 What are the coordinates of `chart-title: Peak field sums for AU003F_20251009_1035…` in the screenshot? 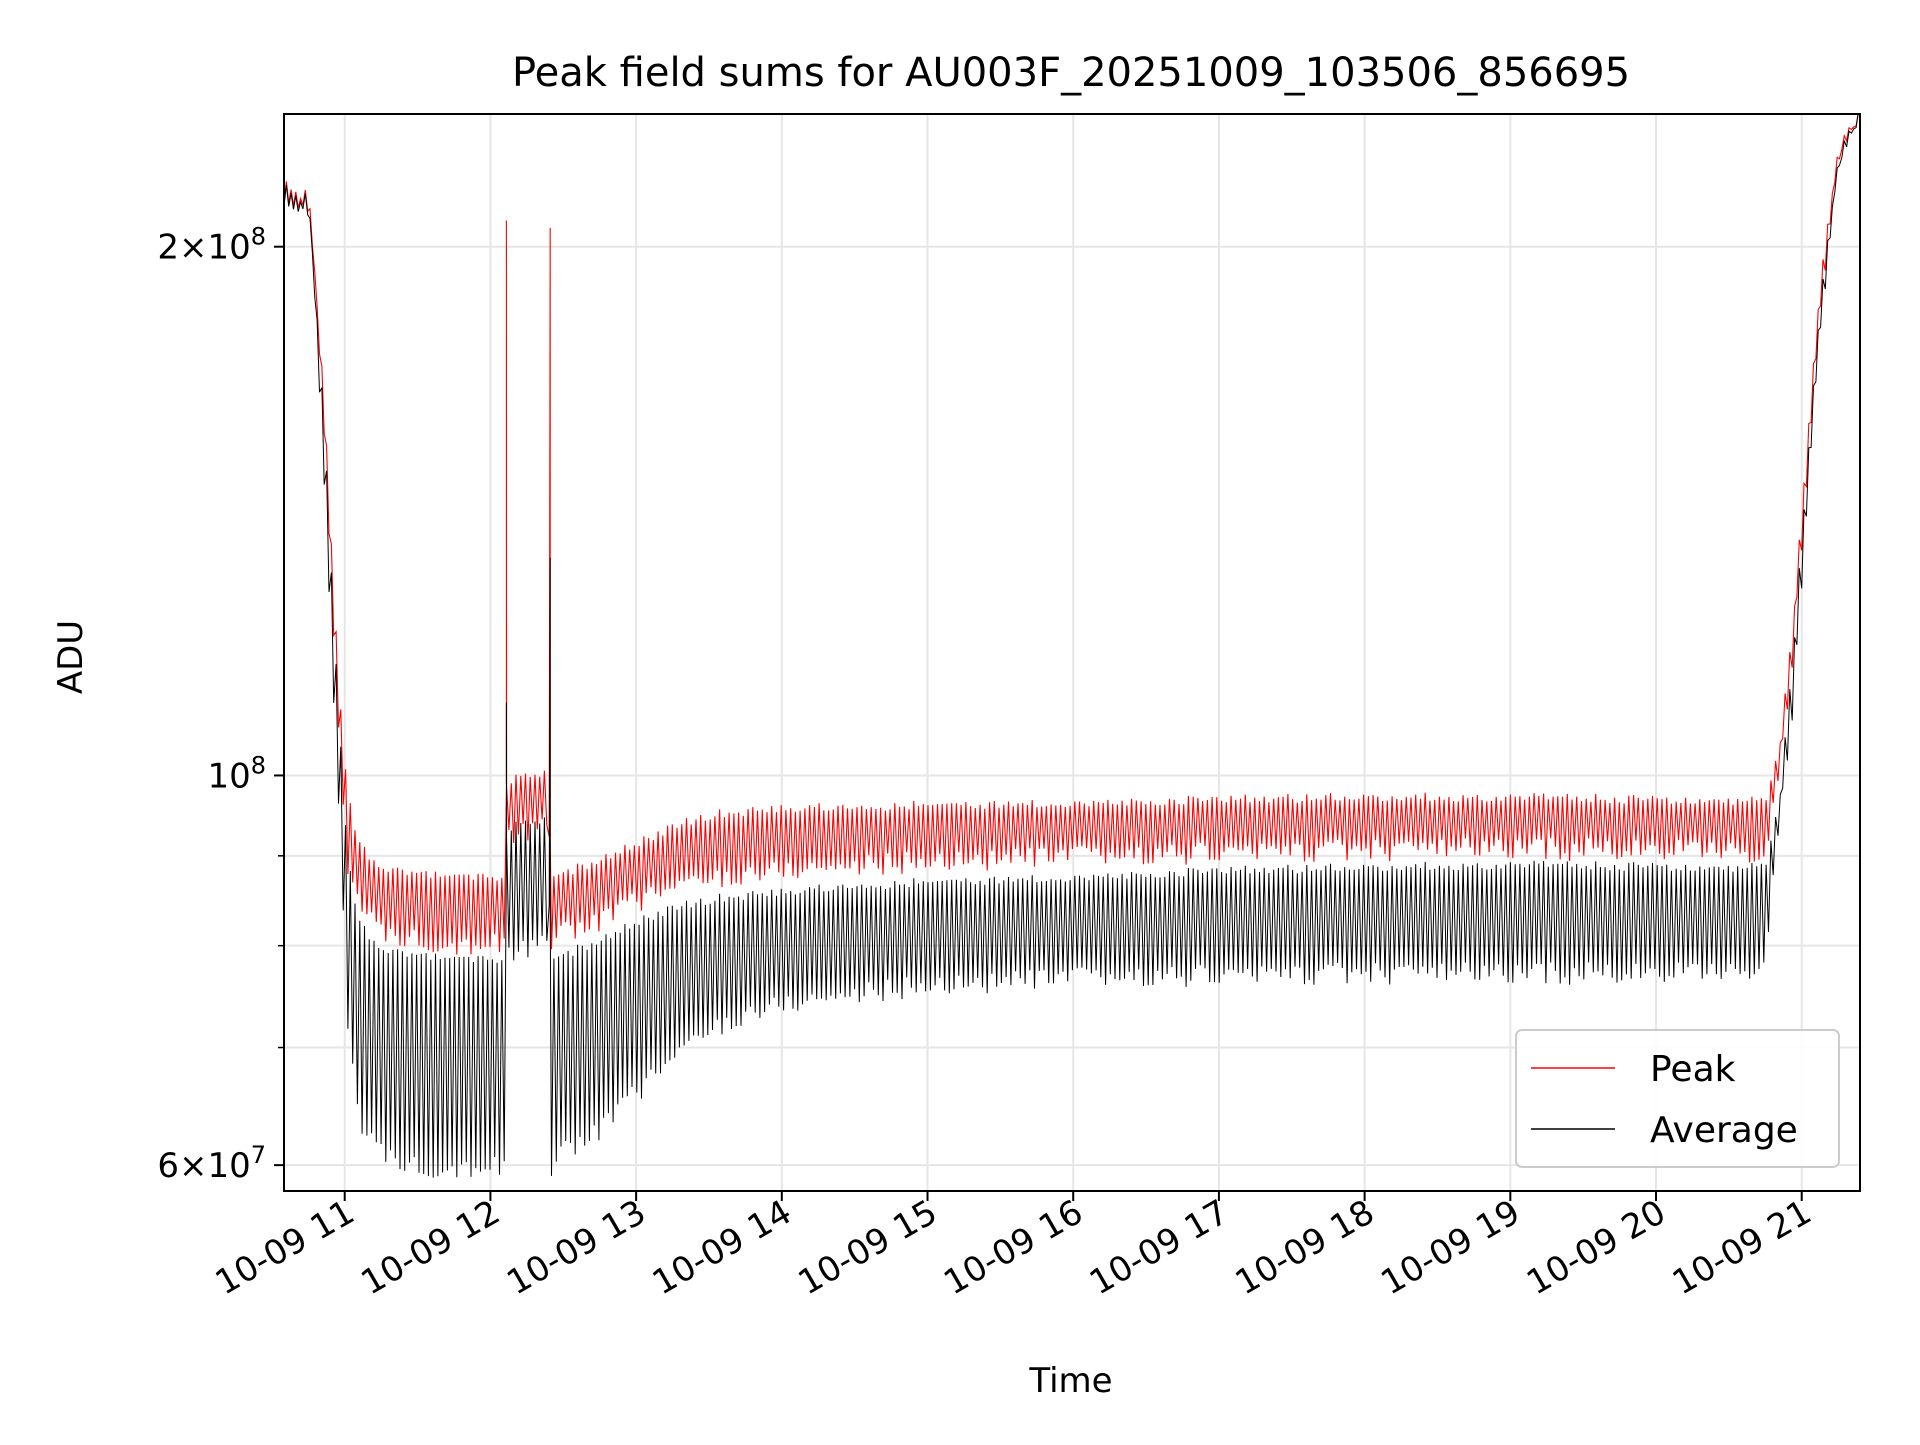 It's located at (1071, 73).